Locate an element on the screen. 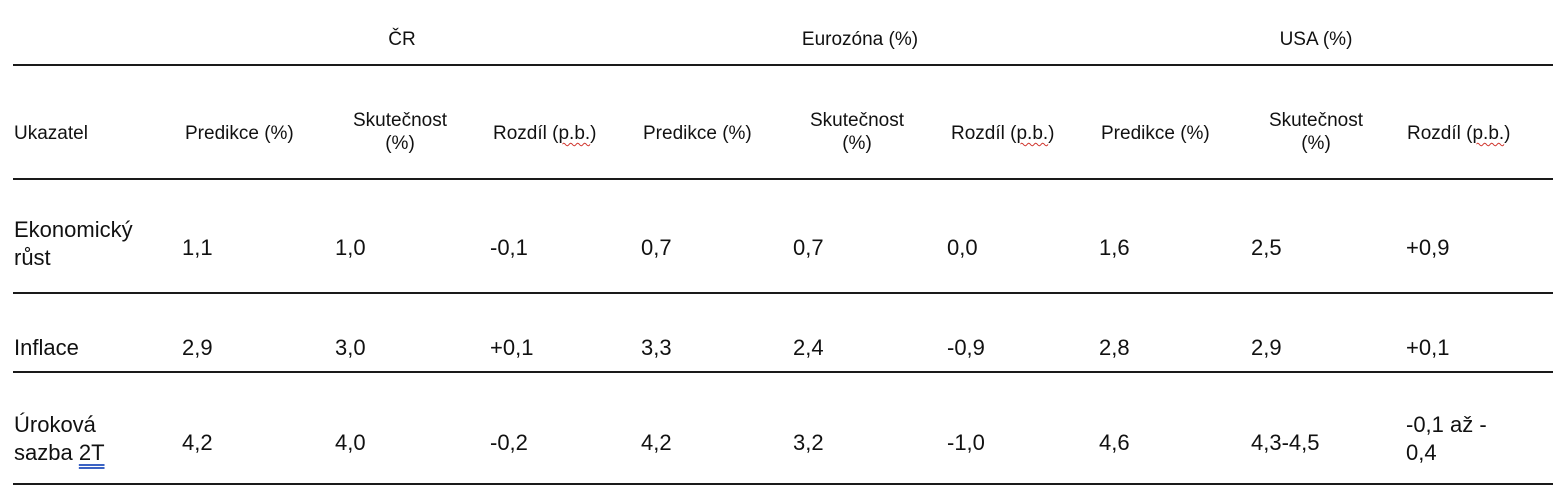 The image size is (1568, 500). col-header-indicator: Ukazatel is located at coordinates (51, 133).